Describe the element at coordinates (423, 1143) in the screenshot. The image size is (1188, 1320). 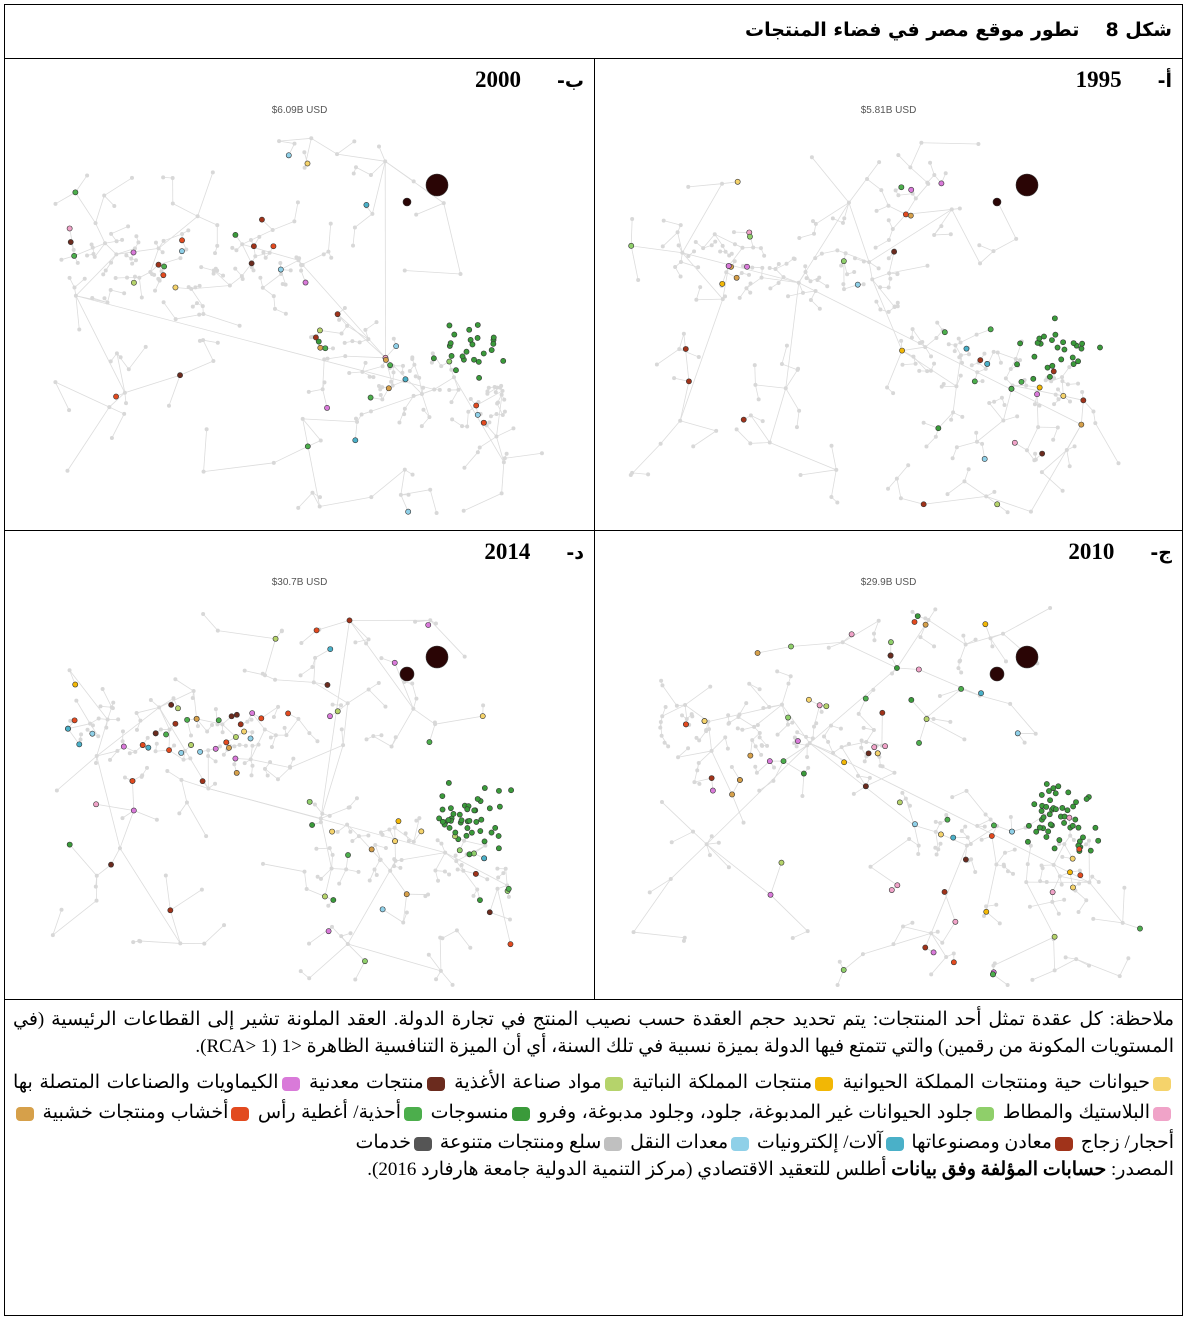
I see `legend-icon` at that location.